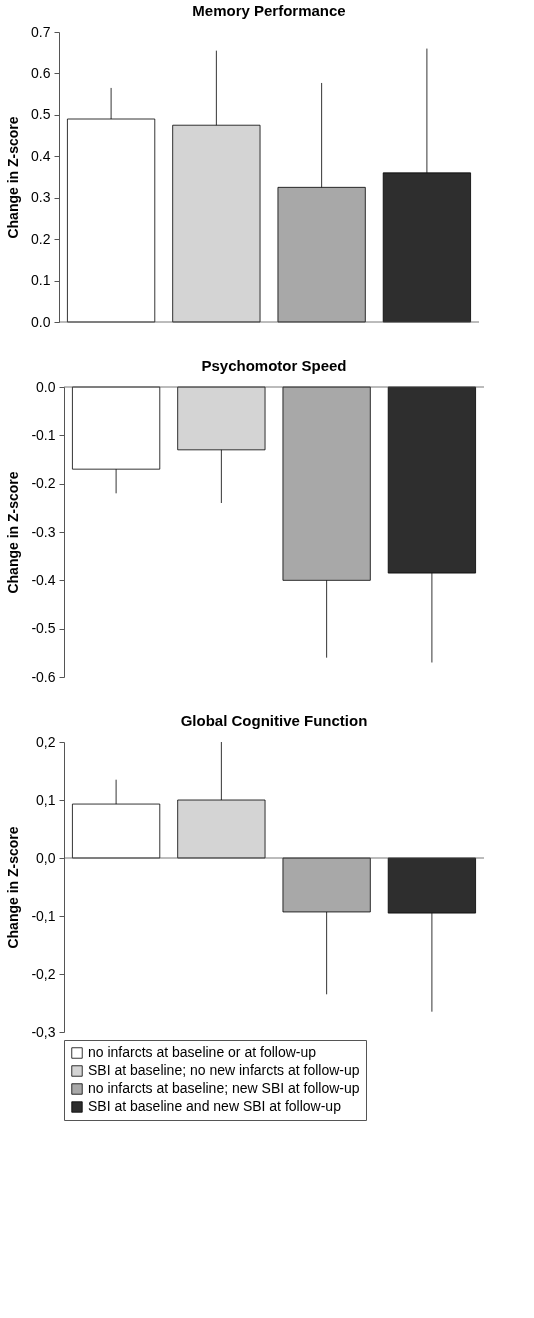  What do you see at coordinates (41, 280) in the screenshot?
I see `y-tick-label: 0.1` at bounding box center [41, 280].